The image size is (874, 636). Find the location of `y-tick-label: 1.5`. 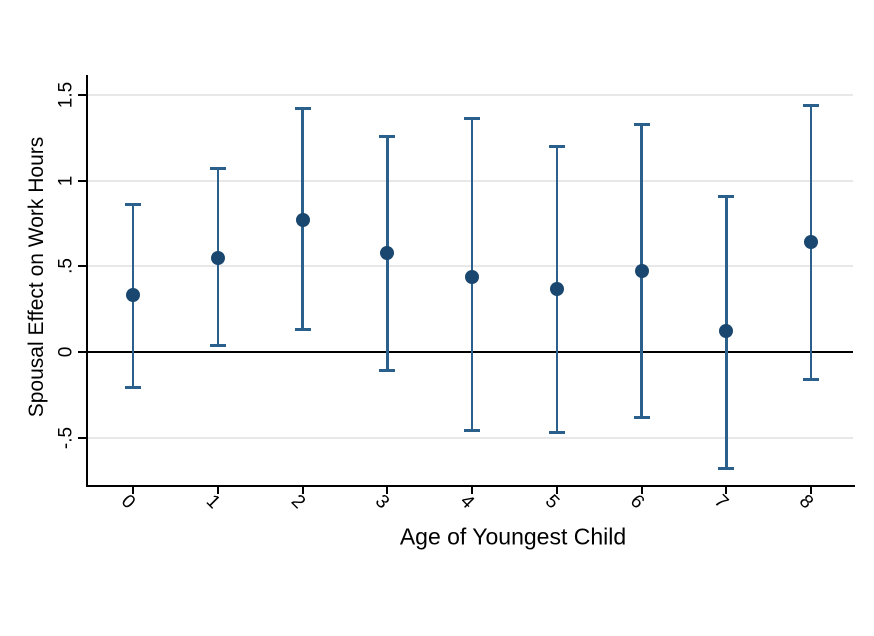

y-tick-label: 1.5 is located at coordinates (66, 95).